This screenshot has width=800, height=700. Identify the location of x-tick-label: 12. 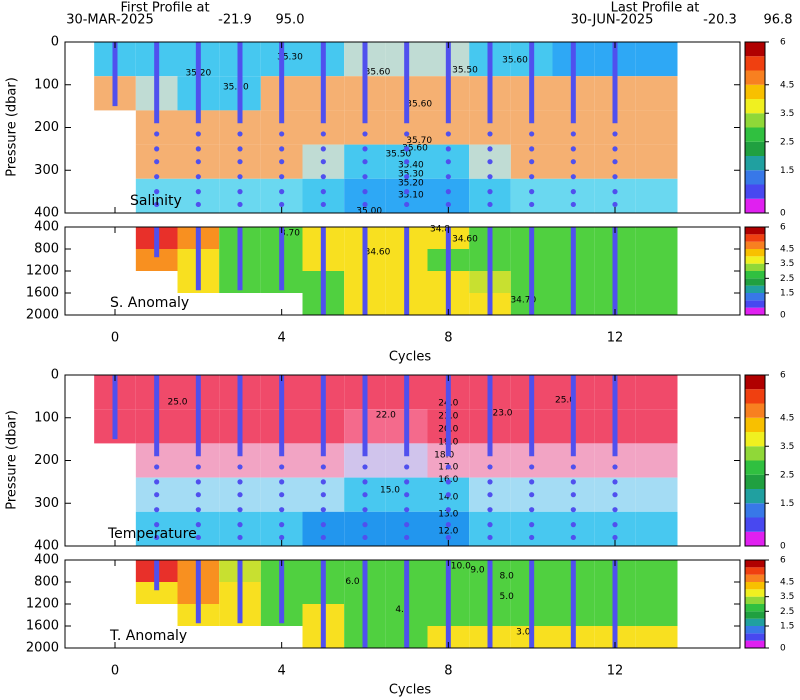
(615, 671).